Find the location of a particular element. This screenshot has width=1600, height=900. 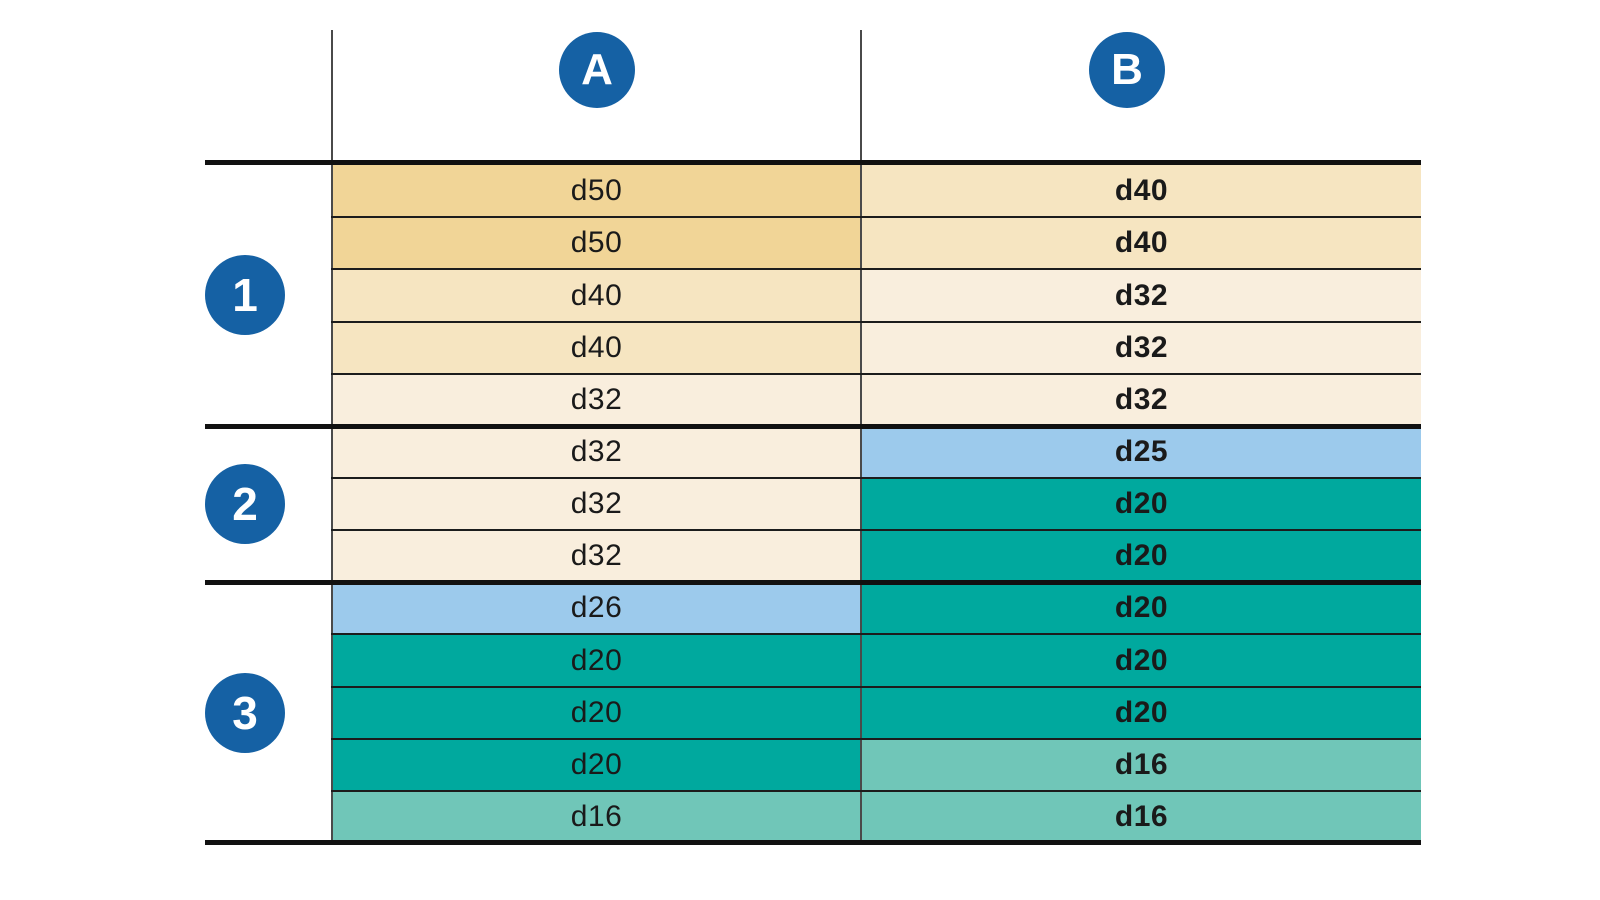

cell-a-row-13: d16 is located at coordinates (596, 817).